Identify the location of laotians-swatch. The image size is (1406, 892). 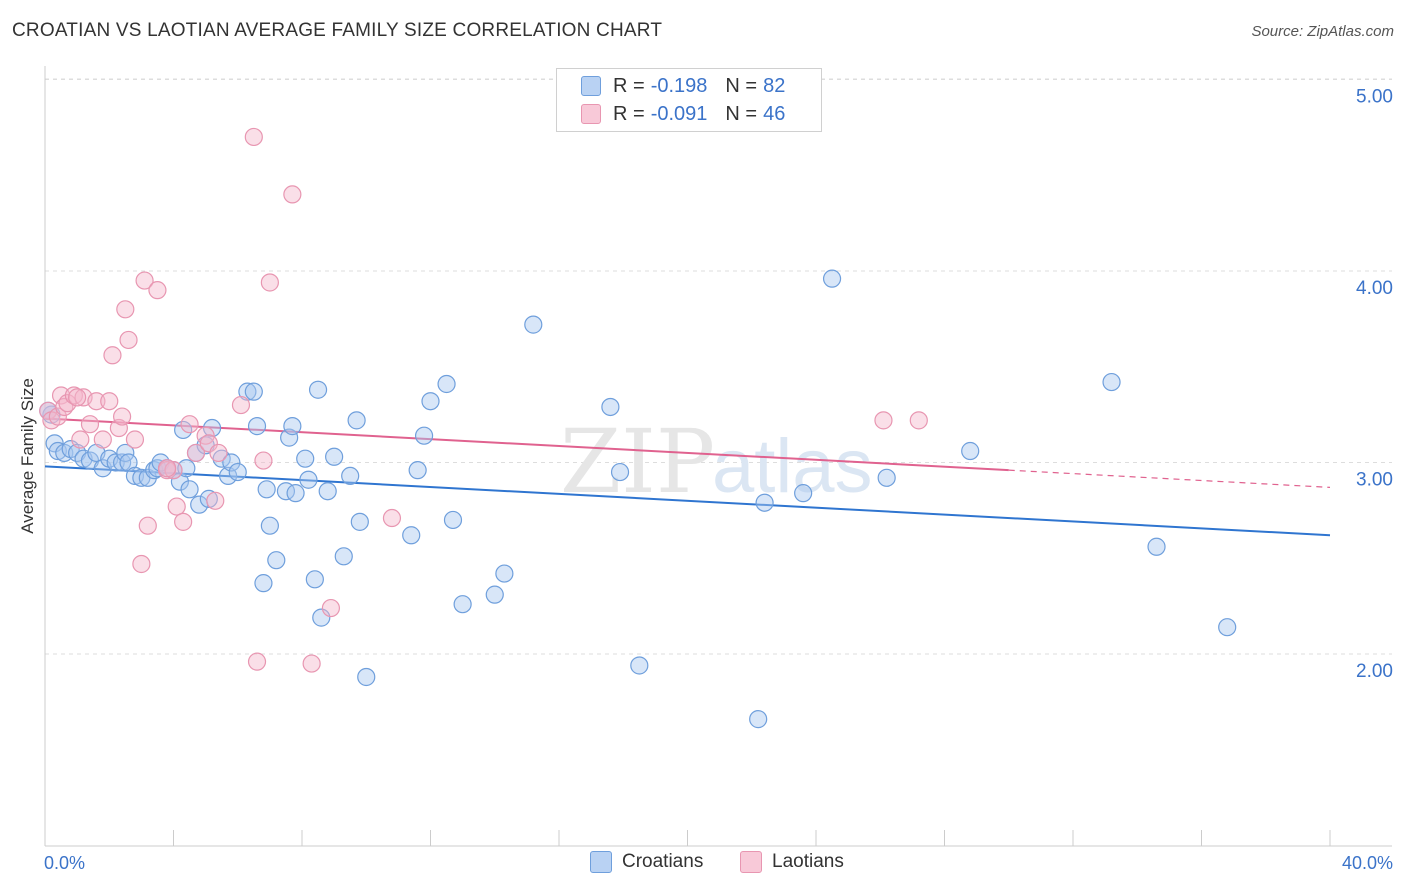
(591, 114).